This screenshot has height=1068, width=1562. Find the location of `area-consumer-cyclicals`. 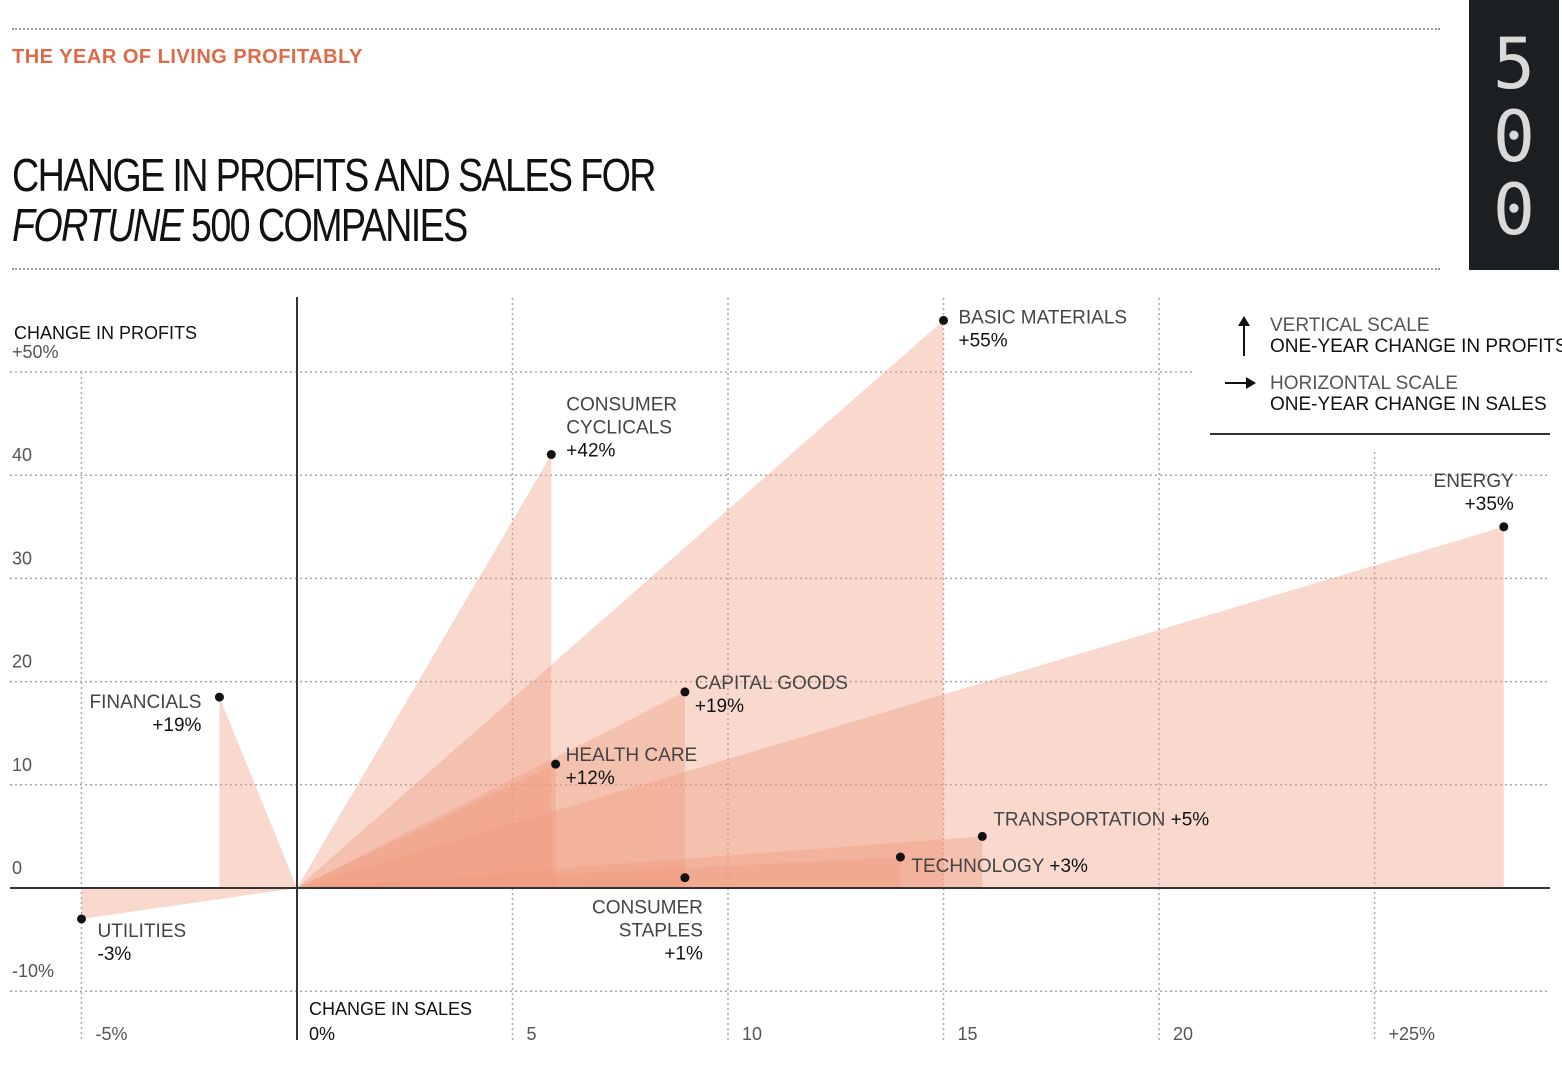

area-consumer-cyclicals is located at coordinates (424, 671).